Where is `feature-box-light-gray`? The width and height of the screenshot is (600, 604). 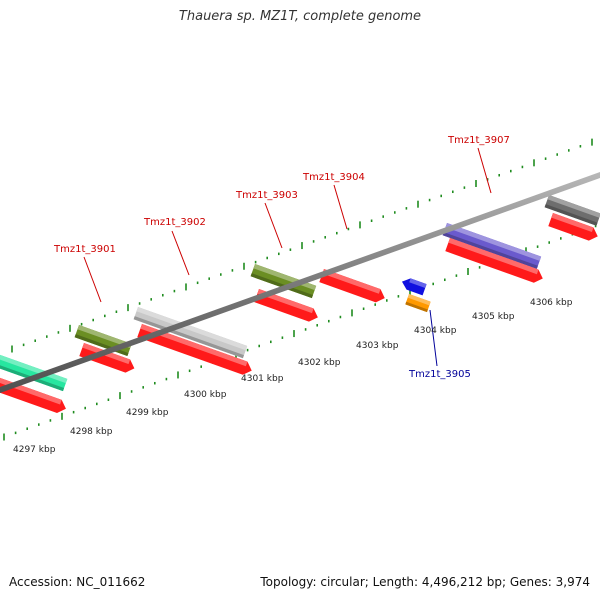 feature-box-light-gray is located at coordinates (190, 333).